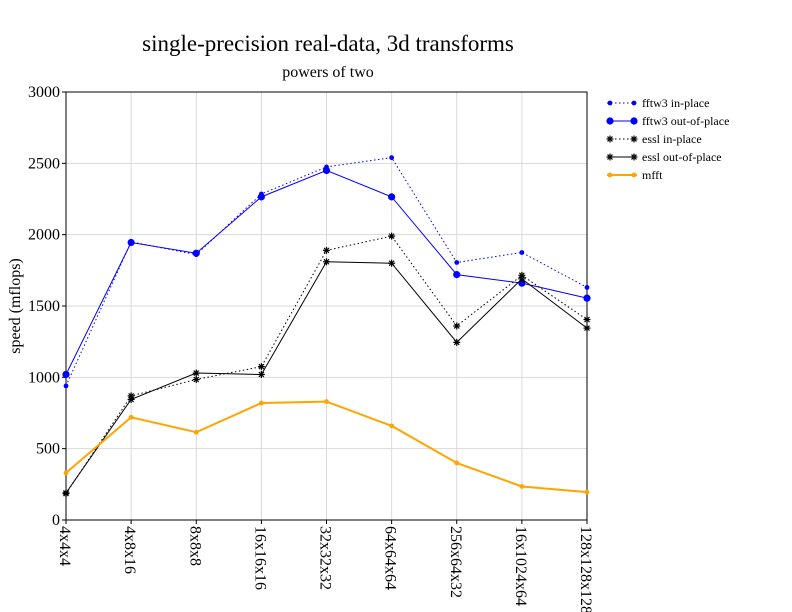  I want to click on x-tick-label: 4x8x16, so click(129, 550).